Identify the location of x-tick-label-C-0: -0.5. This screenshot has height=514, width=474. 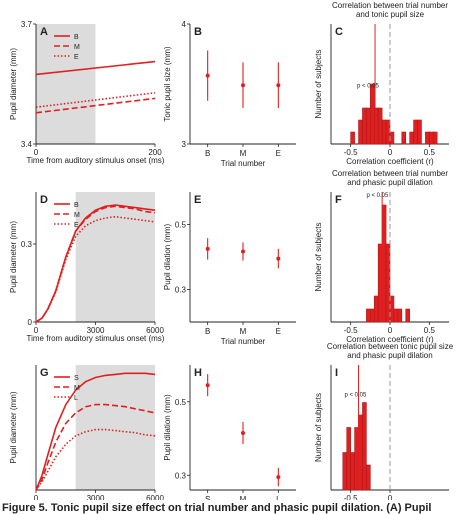
(351, 152).